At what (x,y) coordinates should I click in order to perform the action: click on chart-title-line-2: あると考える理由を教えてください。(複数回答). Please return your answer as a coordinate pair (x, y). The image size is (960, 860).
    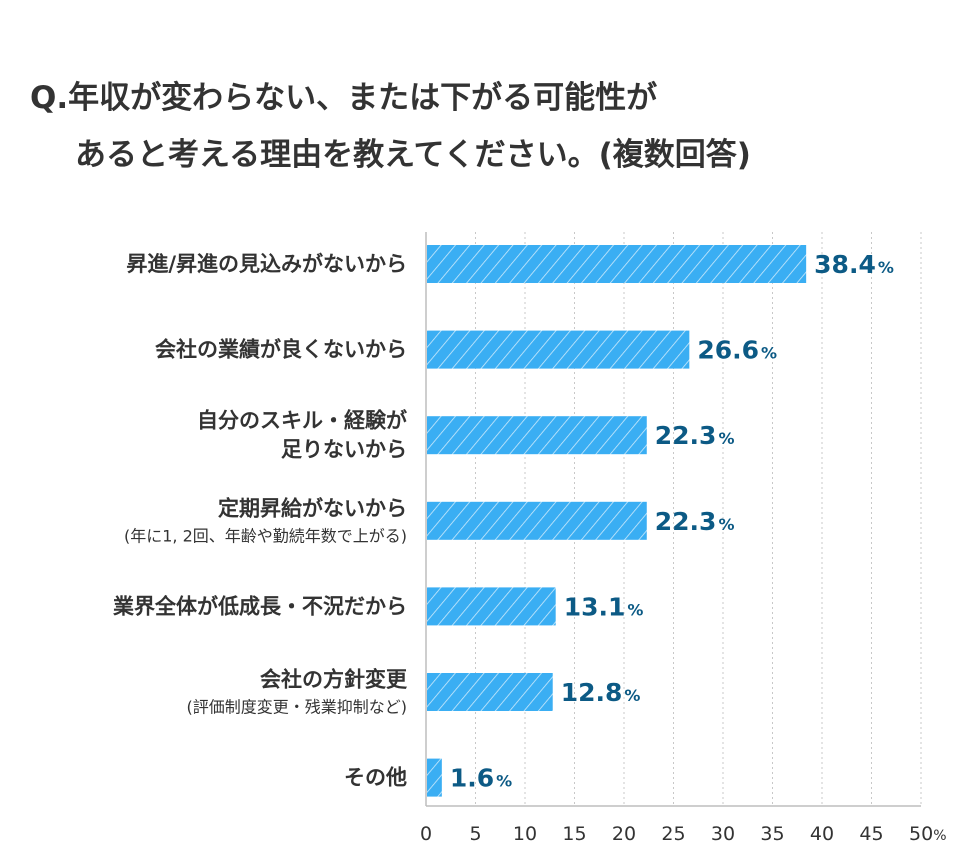
    Looking at the image, I should click on (413, 155).